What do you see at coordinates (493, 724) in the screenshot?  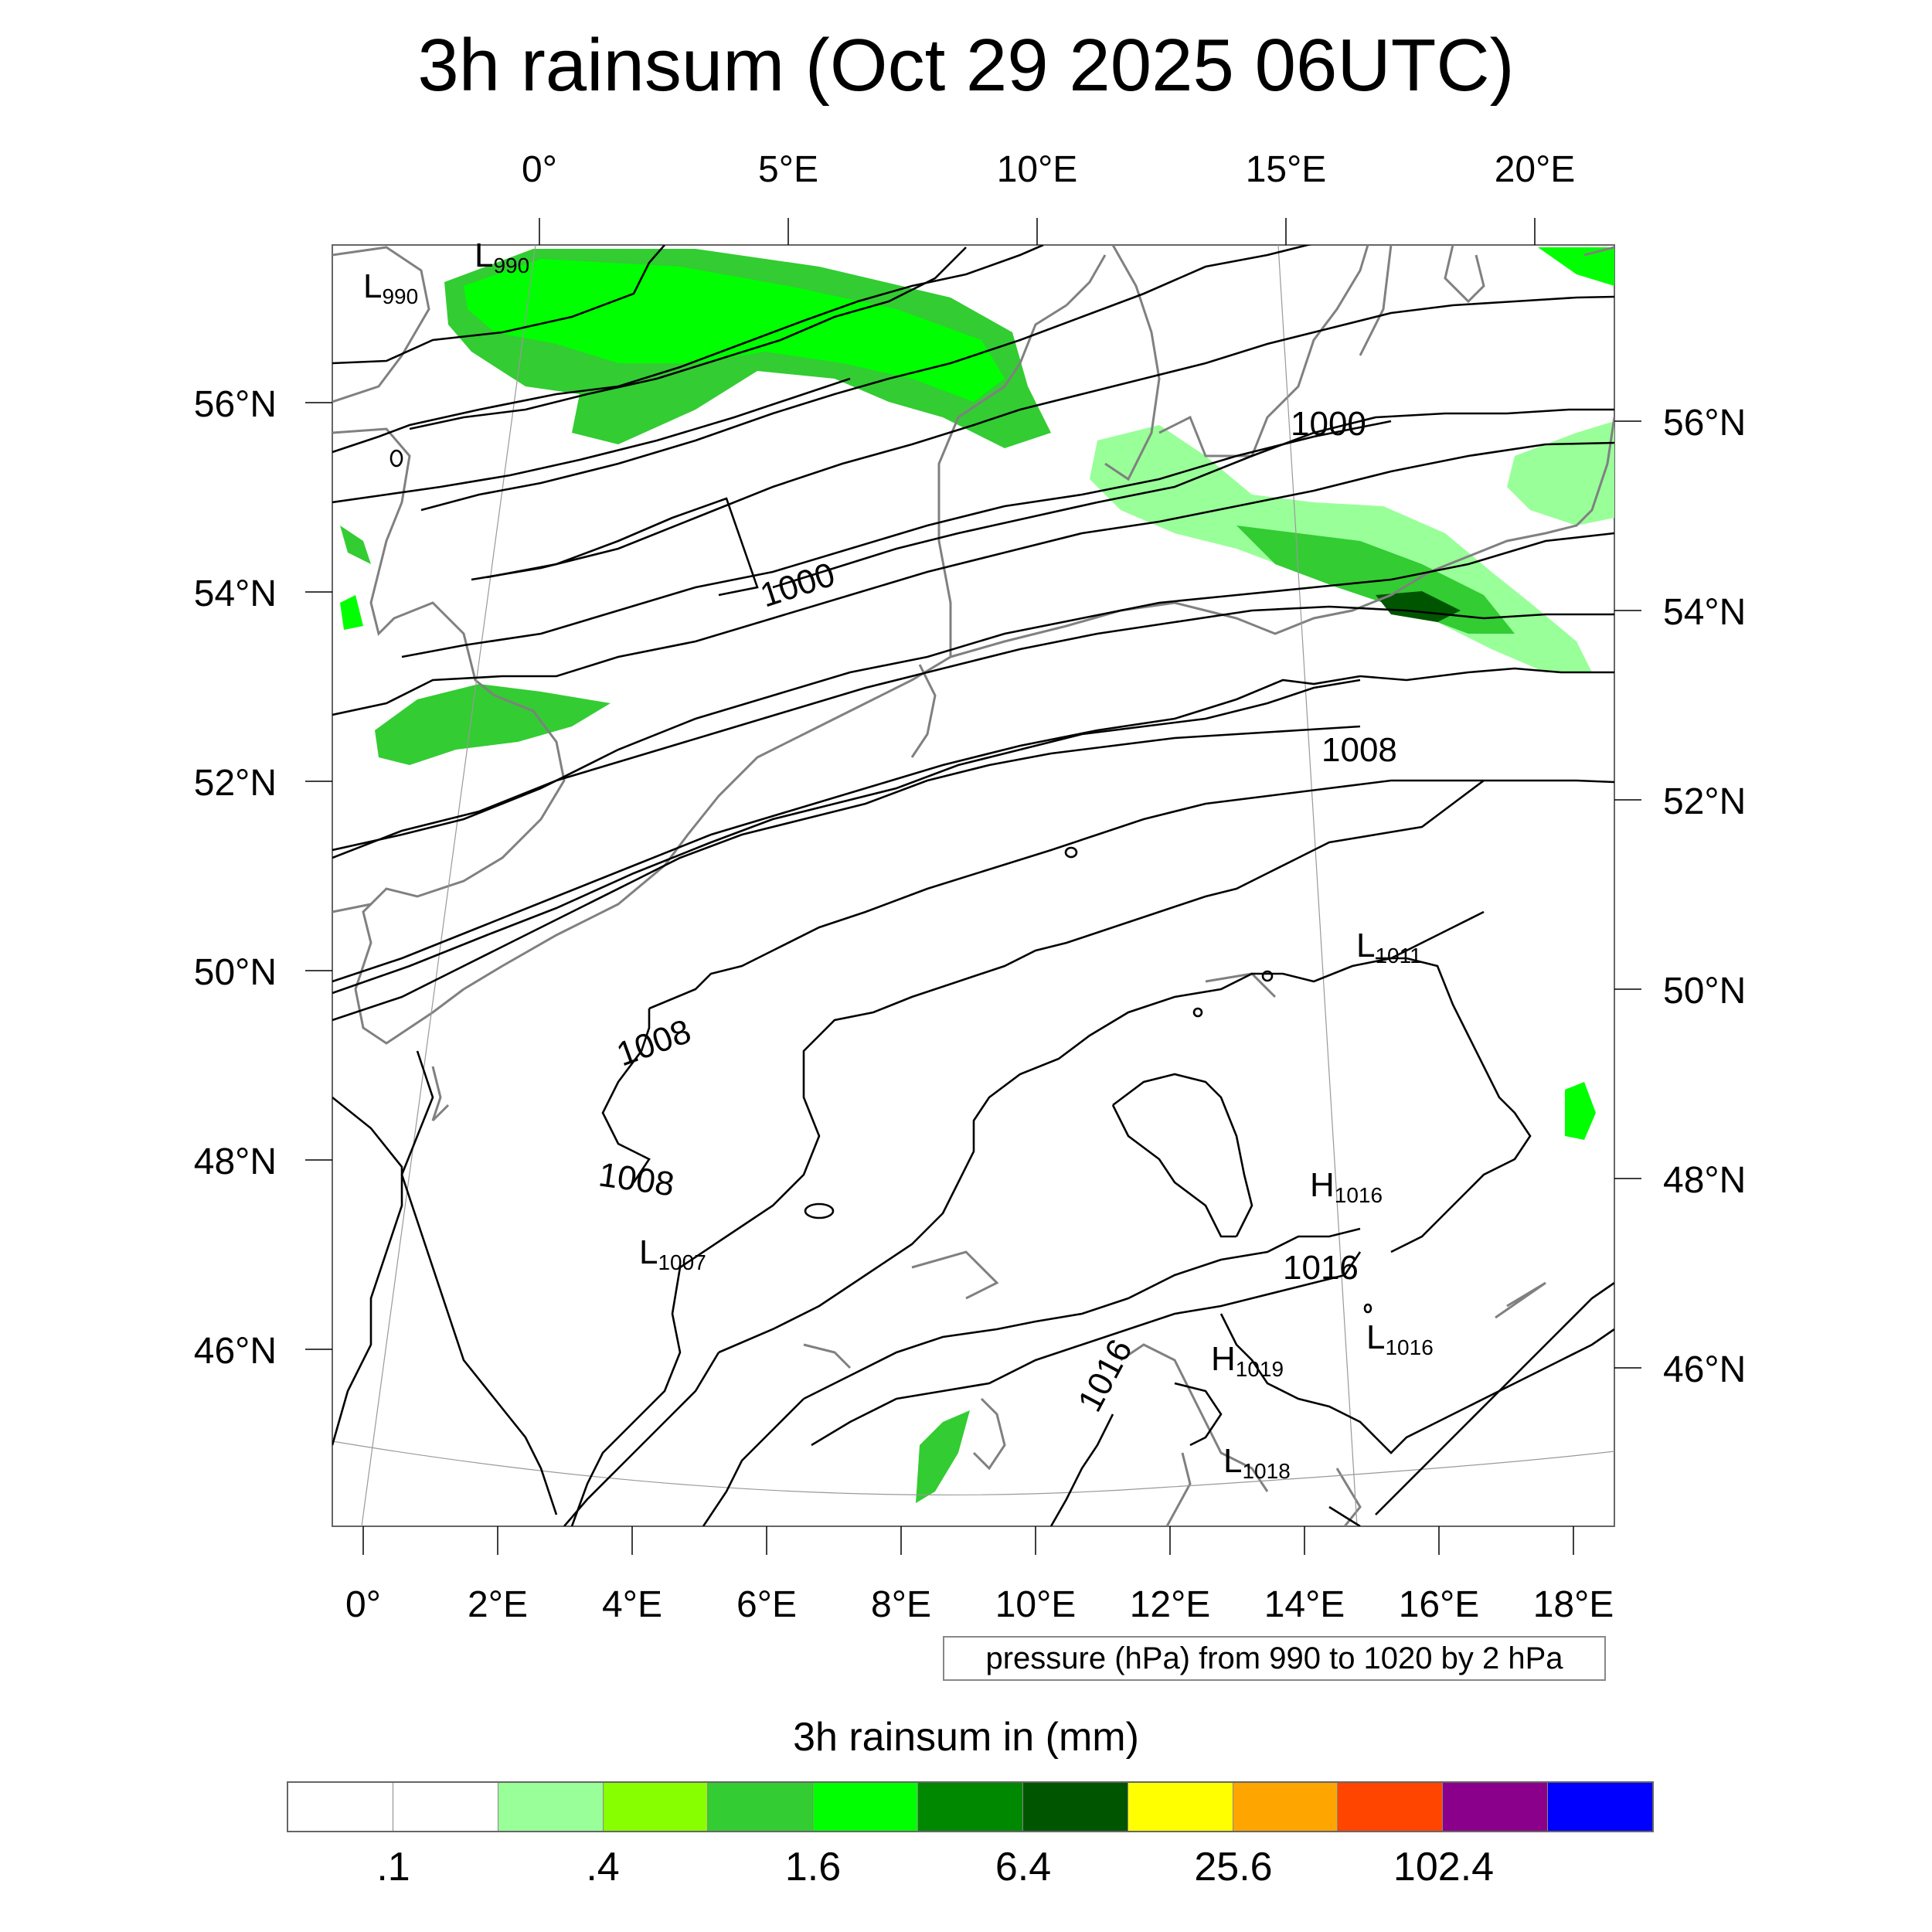 I see `rain-area-east-england` at bounding box center [493, 724].